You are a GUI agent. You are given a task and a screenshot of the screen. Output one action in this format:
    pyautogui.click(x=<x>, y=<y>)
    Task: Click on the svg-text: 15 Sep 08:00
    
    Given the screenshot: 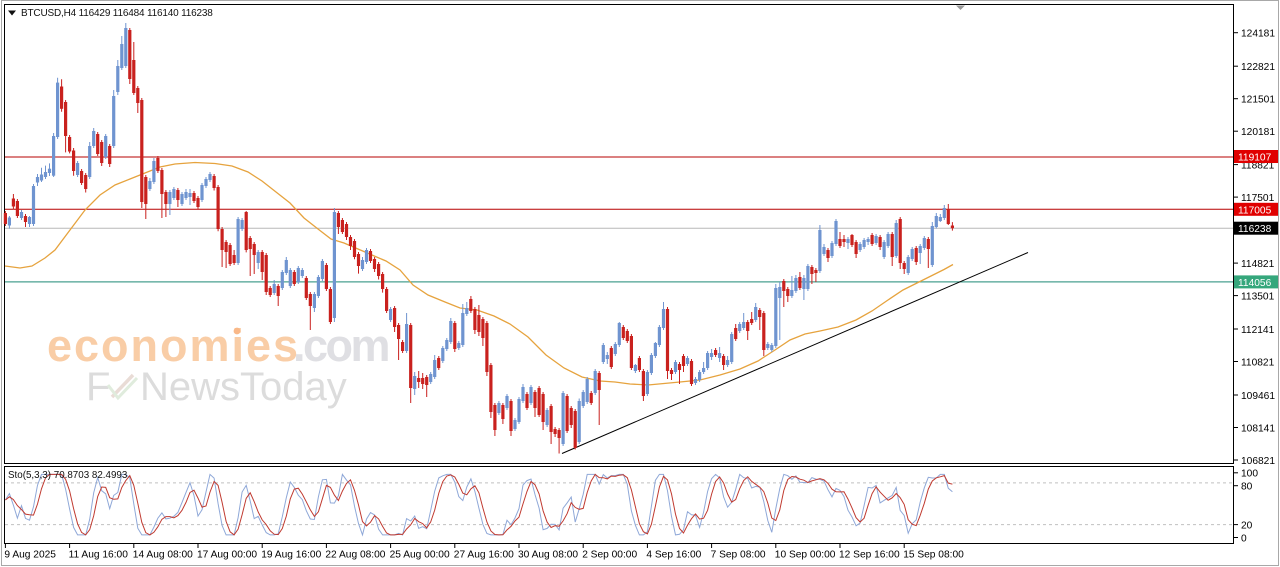 What is the action you would take?
    pyautogui.click(x=933, y=555)
    